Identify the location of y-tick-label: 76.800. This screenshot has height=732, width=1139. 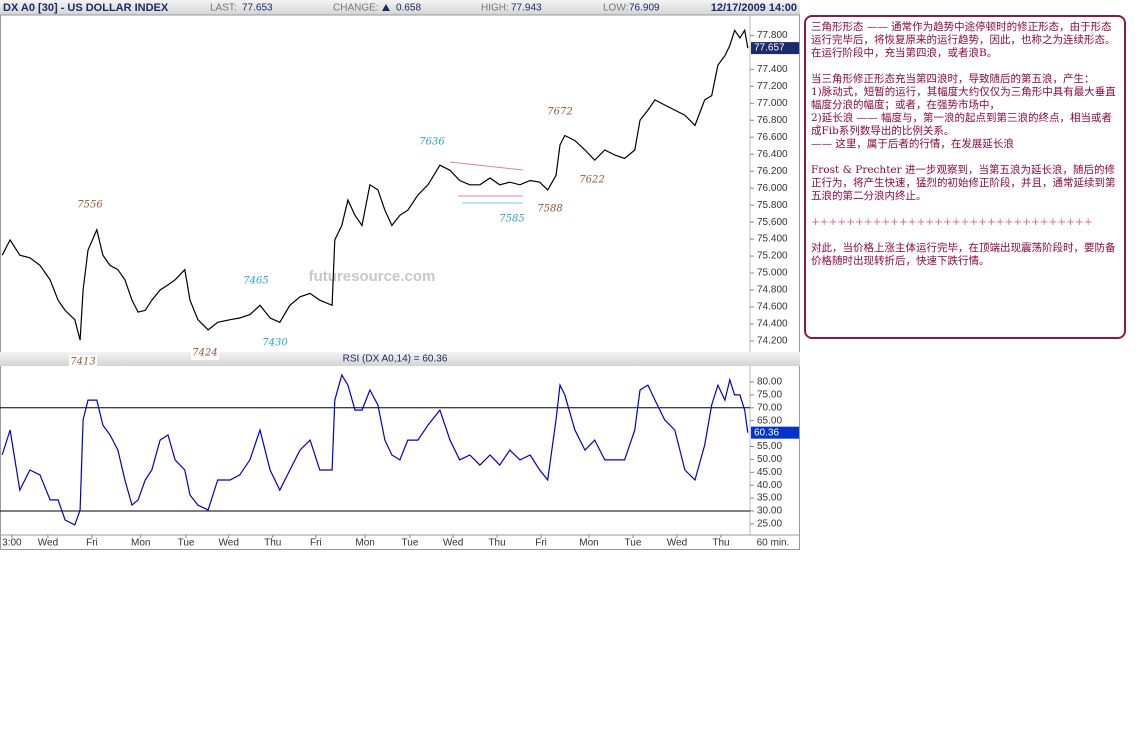
(772, 120).